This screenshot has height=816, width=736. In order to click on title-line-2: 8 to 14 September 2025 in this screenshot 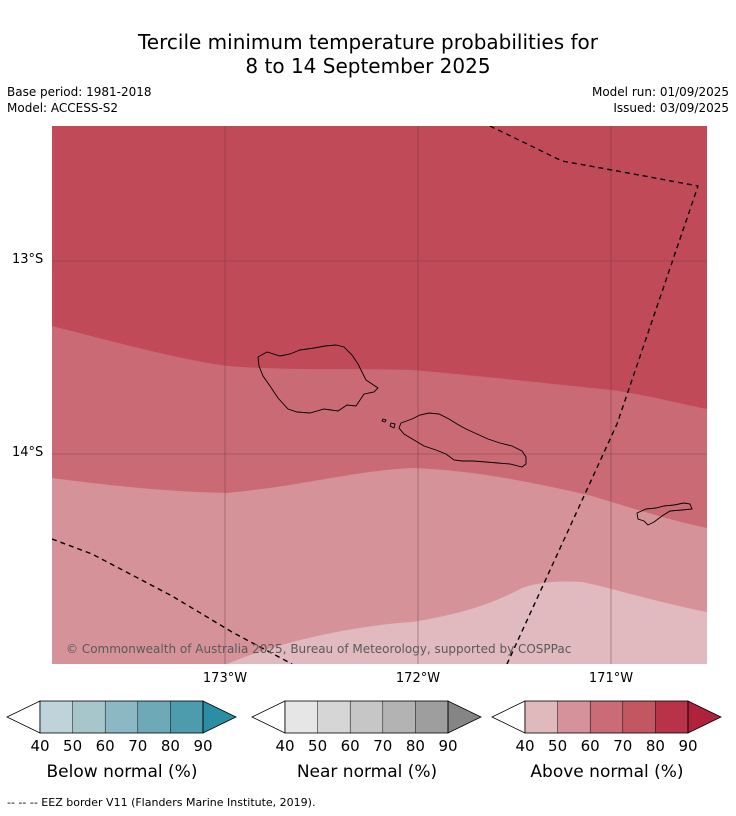, I will do `click(368, 66)`.